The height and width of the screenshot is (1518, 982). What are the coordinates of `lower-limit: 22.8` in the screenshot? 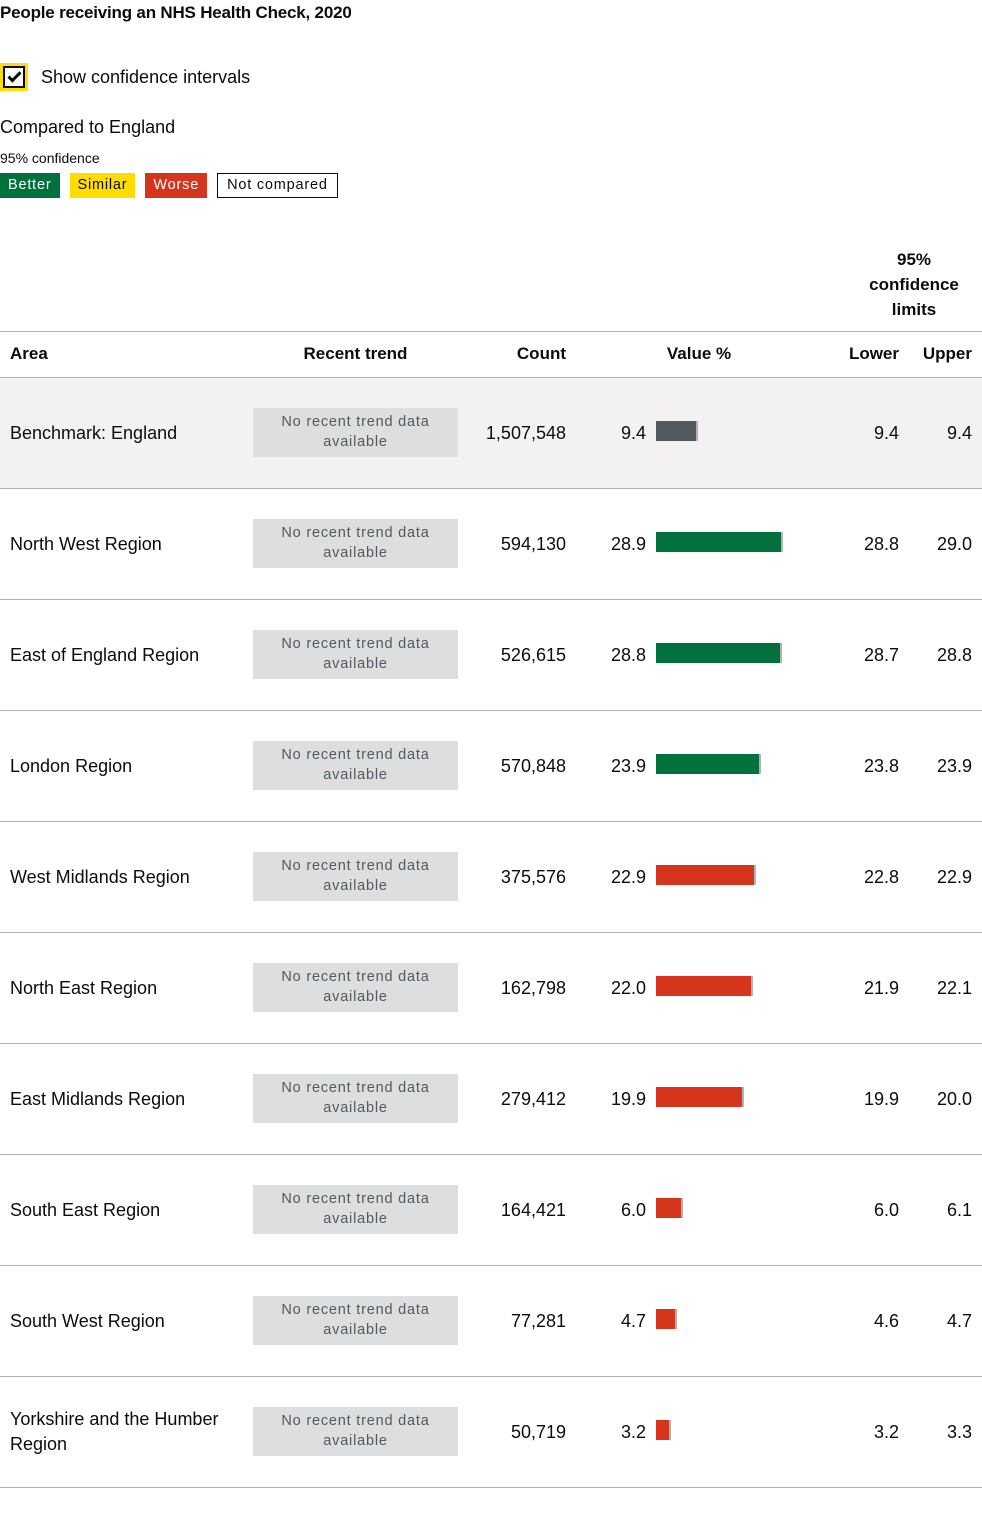 It's located at (881, 876).